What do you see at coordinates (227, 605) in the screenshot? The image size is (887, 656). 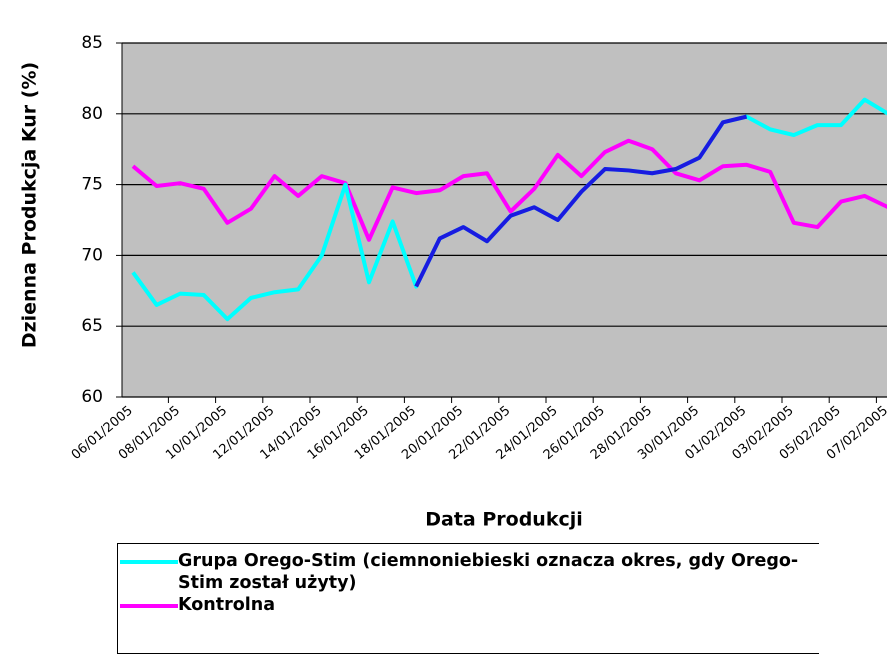 I see `legend-label: Kontrolna` at bounding box center [227, 605].